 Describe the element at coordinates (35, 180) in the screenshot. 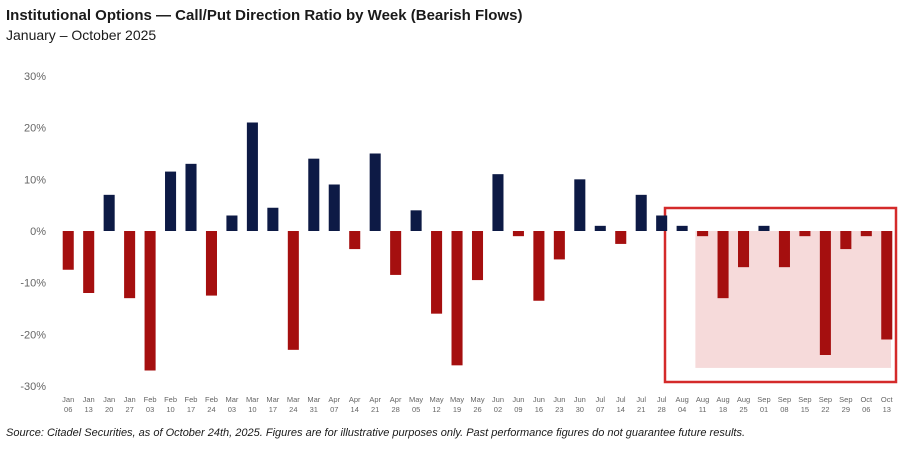

I see `y-tick-label: 10%` at that location.